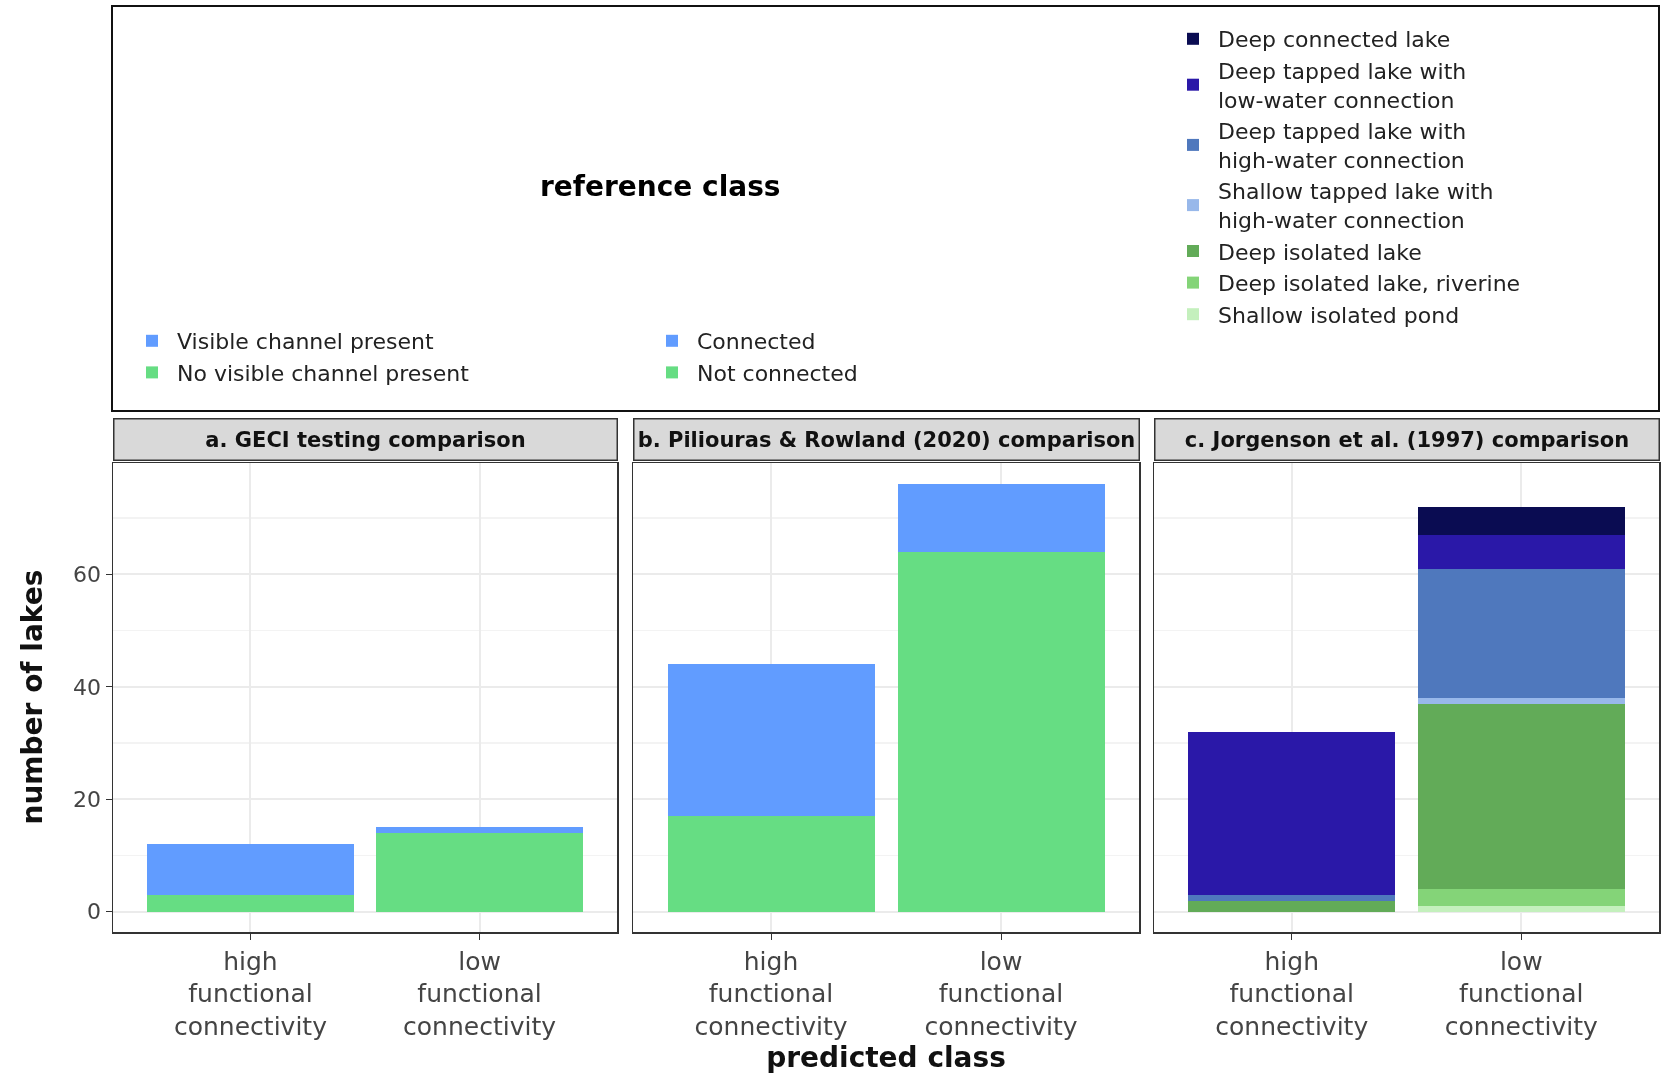 The image size is (1662, 1088). Describe the element at coordinates (305, 342) in the screenshot. I see `legend-label: Visible channel present` at that location.